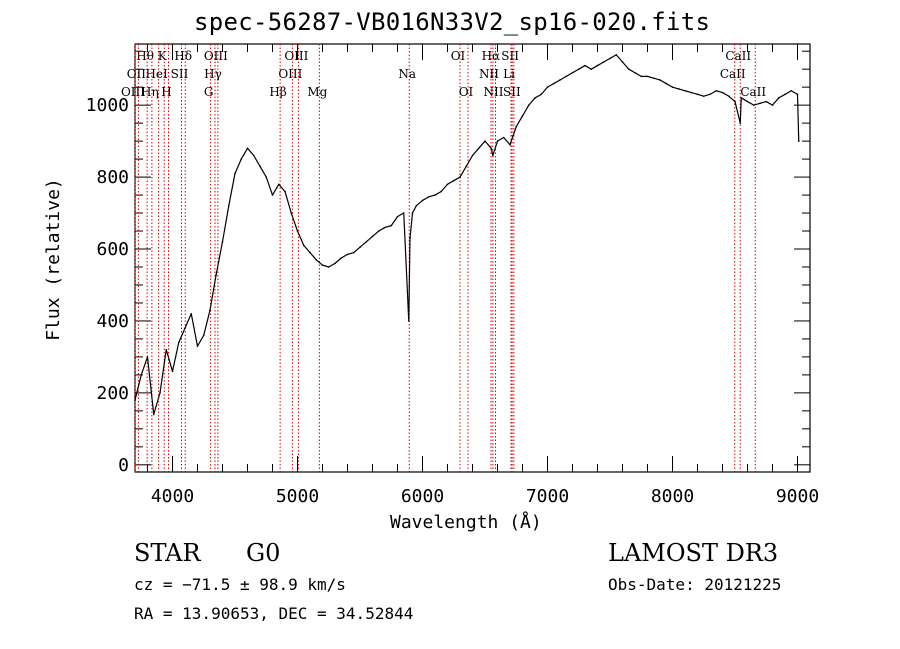 This screenshot has width=900, height=649. What do you see at coordinates (209, 92) in the screenshot?
I see `spectral-line-label: G` at bounding box center [209, 92].